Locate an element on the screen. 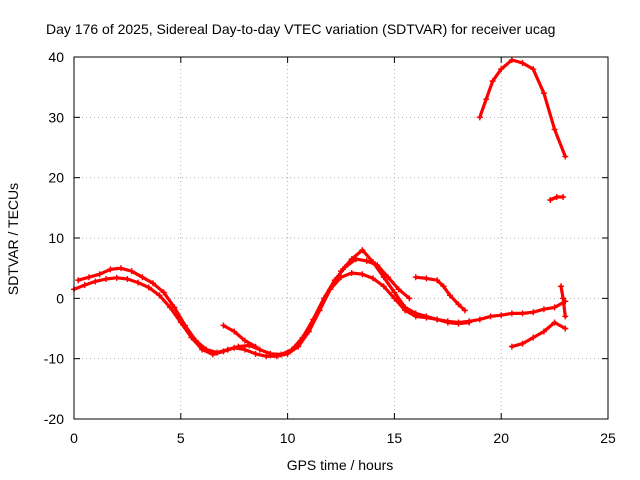 This screenshot has width=640, height=480. y-axis-label: SDTVAR / TECUs is located at coordinates (13, 239).